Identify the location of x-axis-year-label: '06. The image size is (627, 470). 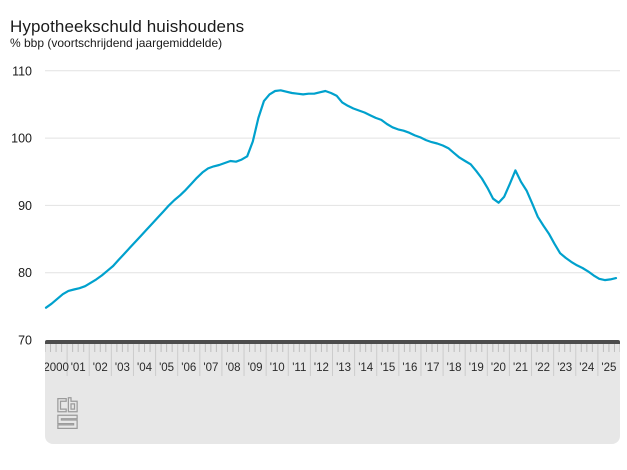
(188, 368).